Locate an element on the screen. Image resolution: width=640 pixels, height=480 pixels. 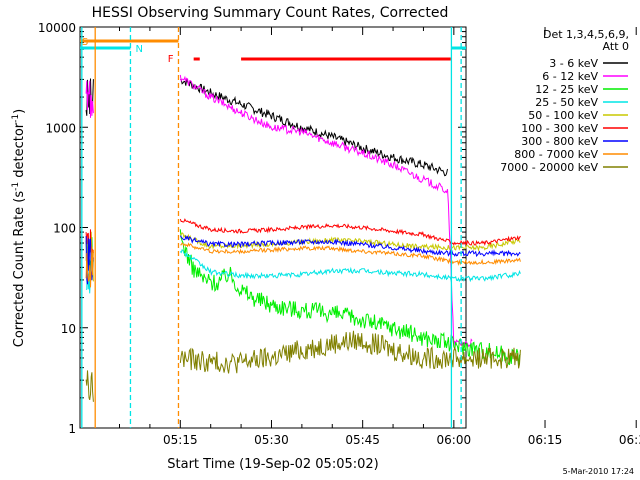
date-stamp: 5-Mar-2010 17:24 is located at coordinates (598, 471).